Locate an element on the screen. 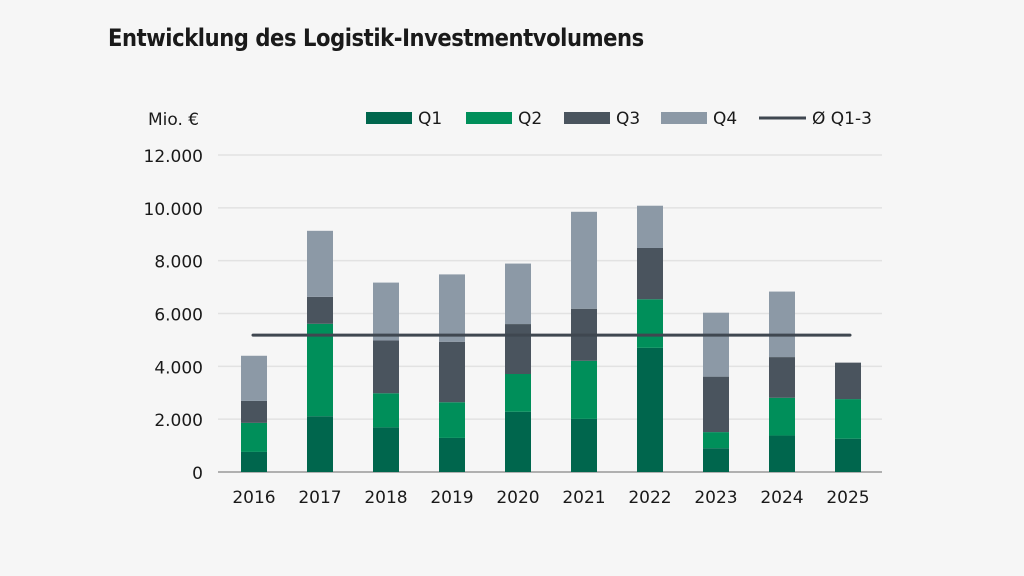 The height and width of the screenshot is (576, 1024). bar-q2-2018 is located at coordinates (386, 410).